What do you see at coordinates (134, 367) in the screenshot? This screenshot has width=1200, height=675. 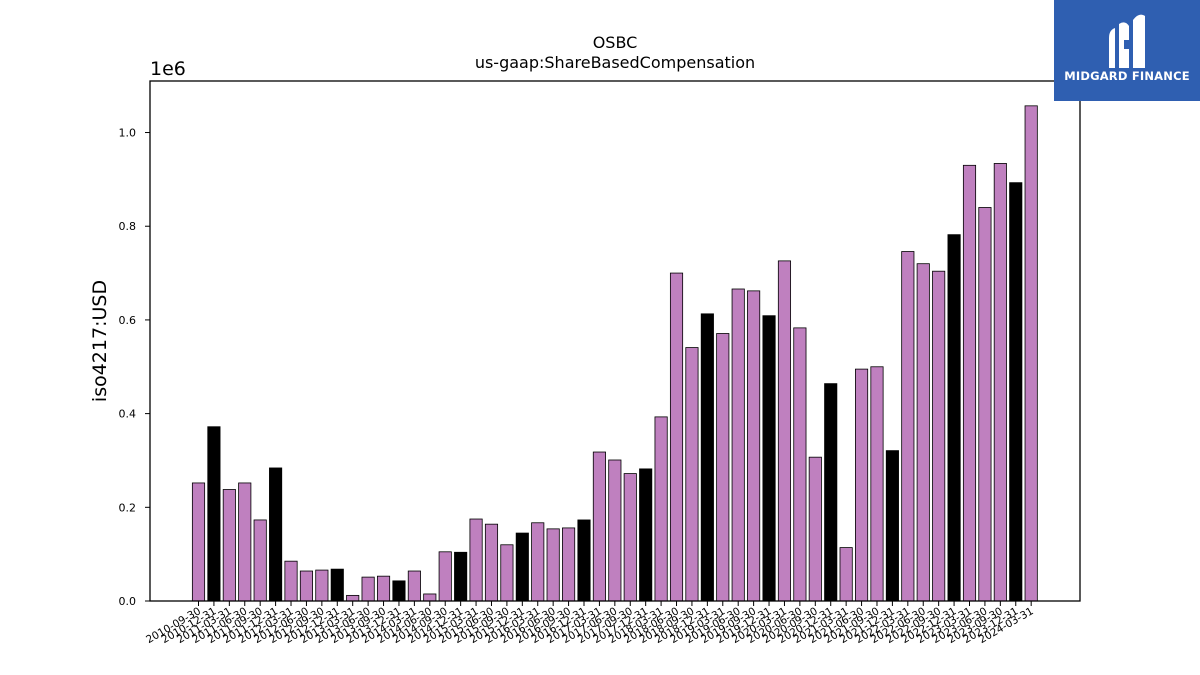 I see `y-axis-ticks: 0.0 0.2 0.4 0.6 0.8 1.0` at bounding box center [134, 367].